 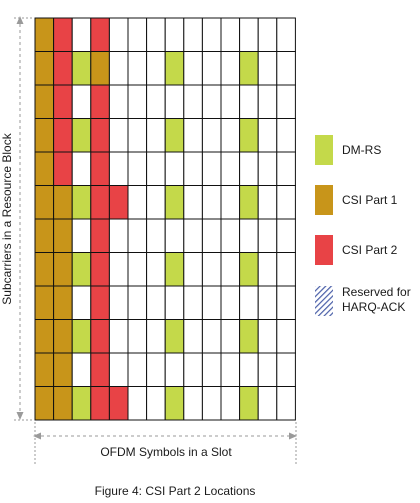 What do you see at coordinates (166, 452) in the screenshot?
I see `x-axis-label: OFDM Symbols in a Slot` at bounding box center [166, 452].